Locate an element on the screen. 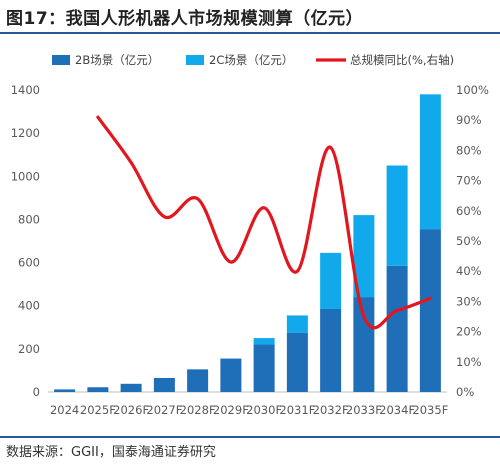 This screenshot has width=500, height=466. bar-2b-2031F is located at coordinates (297, 362).